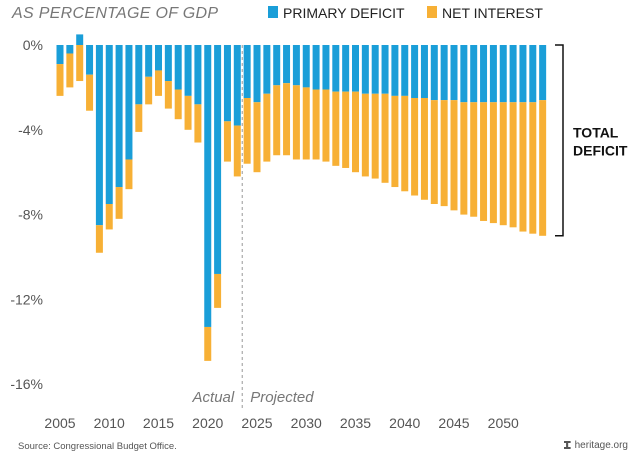 The image size is (640, 461). I want to click on bar-net-interest-2034, so click(346, 129).